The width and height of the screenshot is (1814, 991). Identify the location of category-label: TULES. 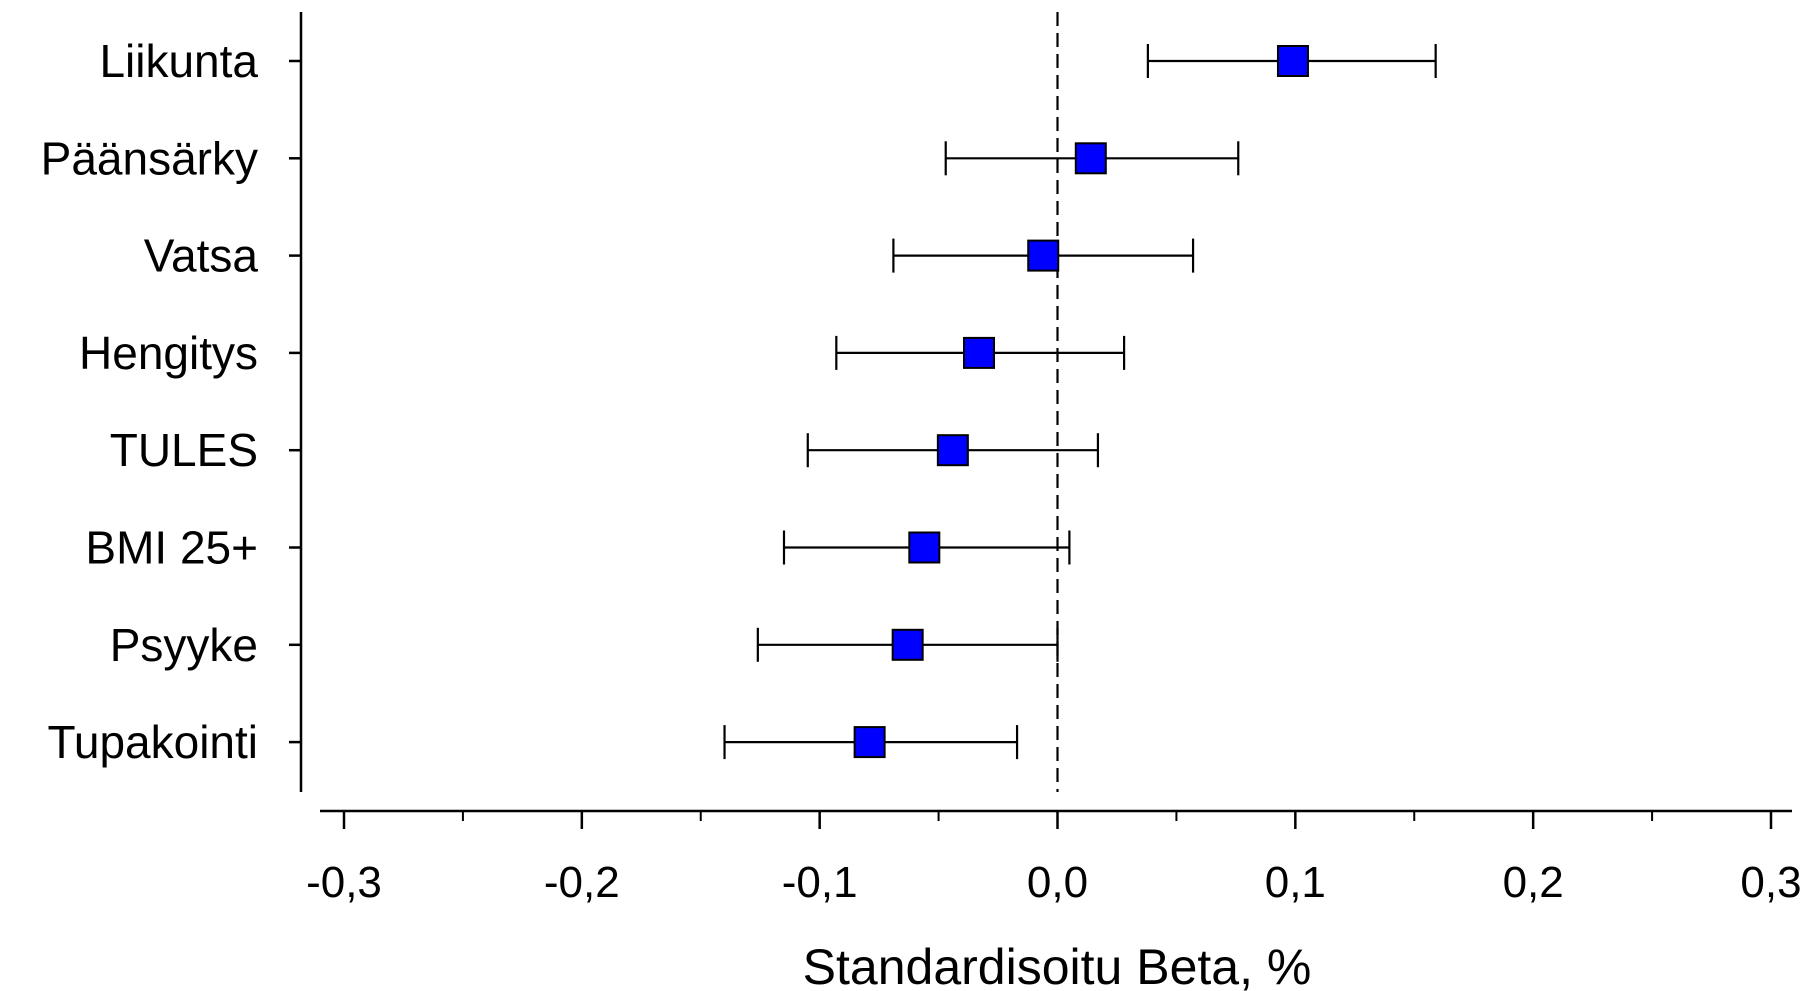
(184, 450).